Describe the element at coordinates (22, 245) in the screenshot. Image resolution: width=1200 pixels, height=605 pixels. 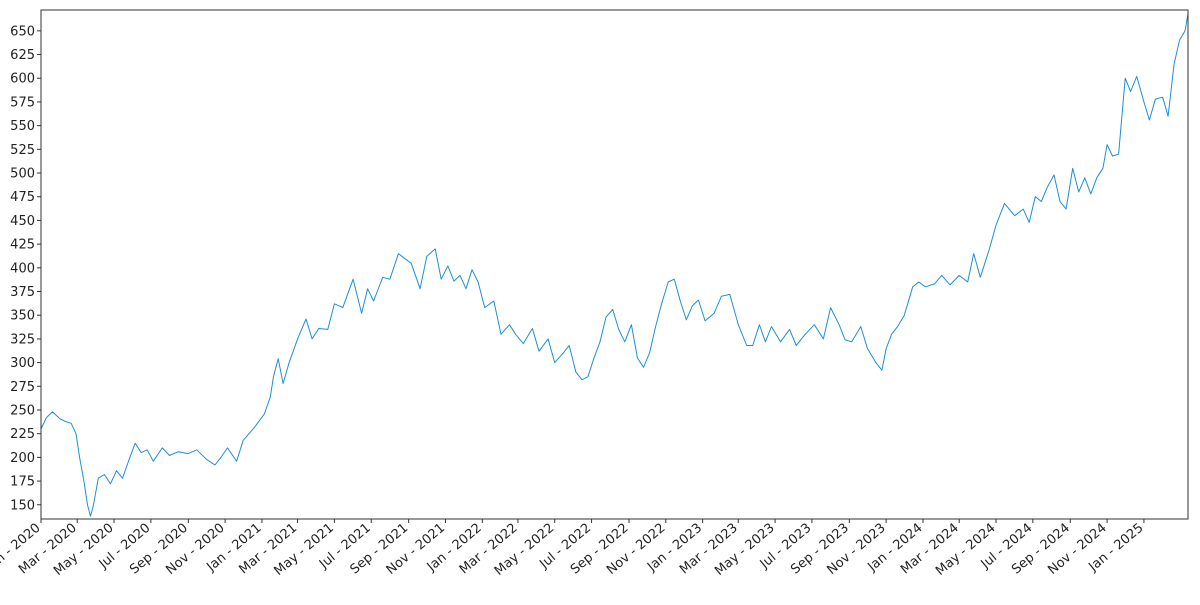
I see `y-tick-label: 425` at that location.